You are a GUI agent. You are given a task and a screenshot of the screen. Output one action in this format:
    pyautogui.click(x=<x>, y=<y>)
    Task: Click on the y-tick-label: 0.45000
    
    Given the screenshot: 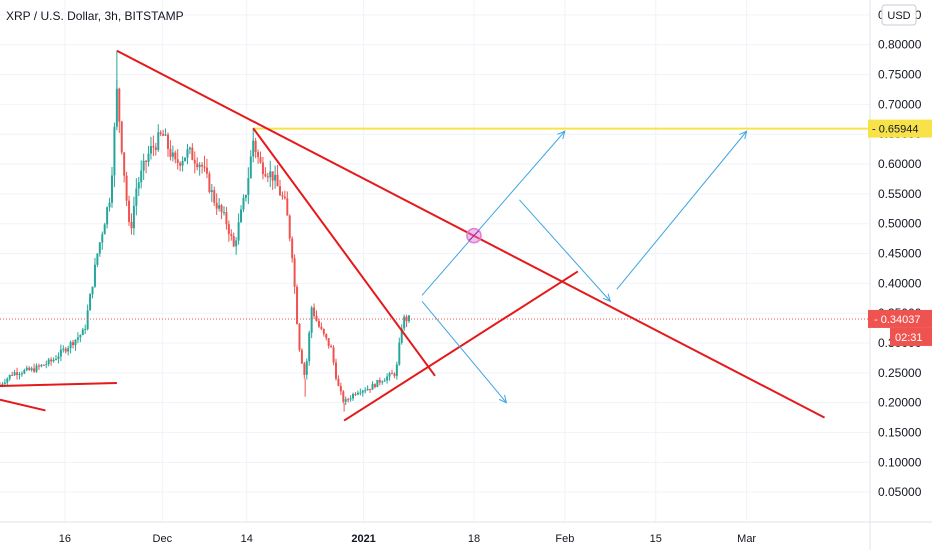 What is the action you would take?
    pyautogui.click(x=900, y=254)
    